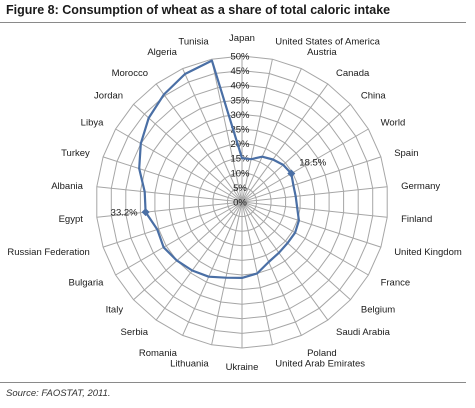  What do you see at coordinates (242, 38) in the screenshot?
I see `category-label: Japan` at bounding box center [242, 38].